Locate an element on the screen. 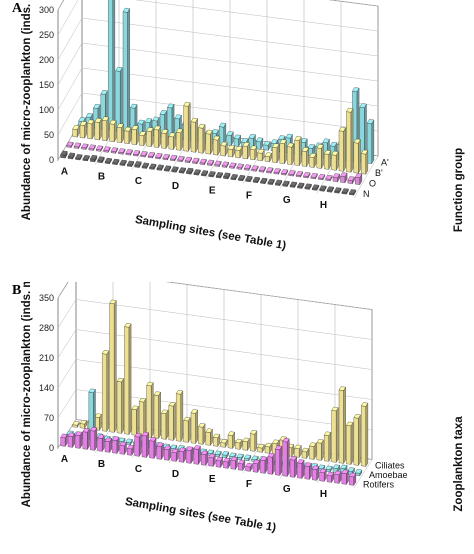  gridline-h-side is located at coordinates (67, 404).